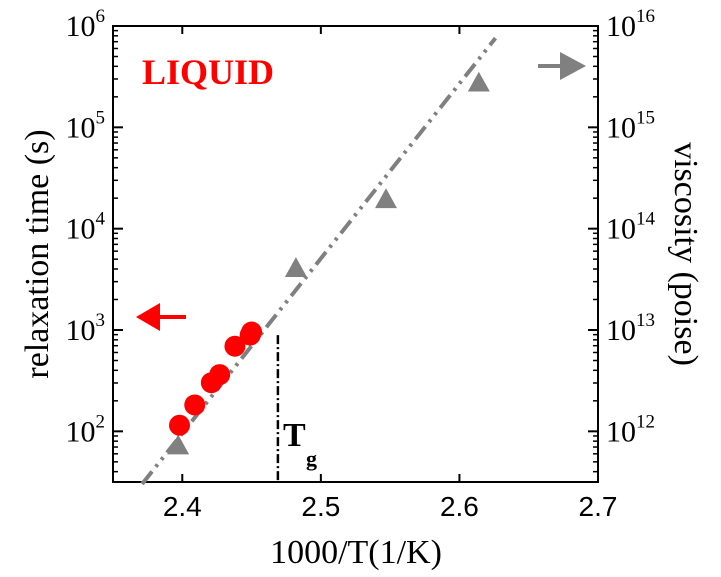  What do you see at coordinates (86, 227) in the screenshot?
I see `y-left-tick-label: 10⁴` at bounding box center [86, 227].